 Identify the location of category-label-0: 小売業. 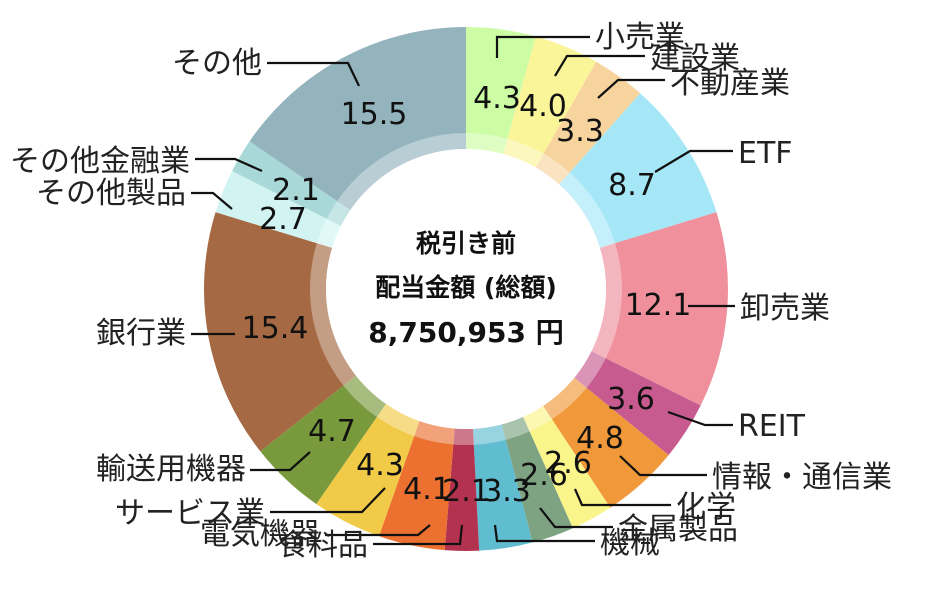
(640, 37).